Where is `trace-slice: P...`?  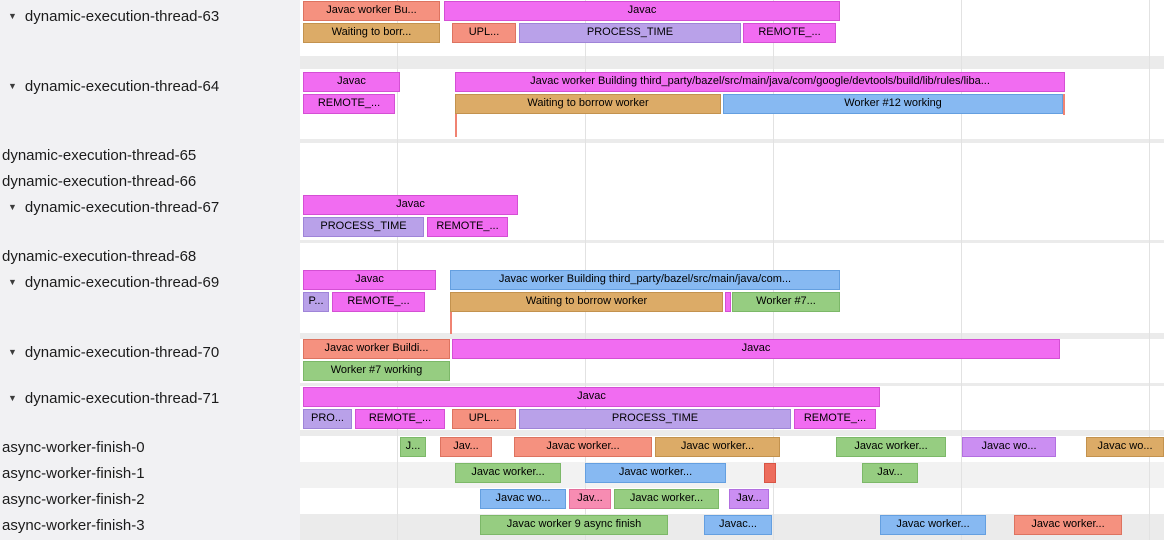 trace-slice: P... is located at coordinates (316, 302).